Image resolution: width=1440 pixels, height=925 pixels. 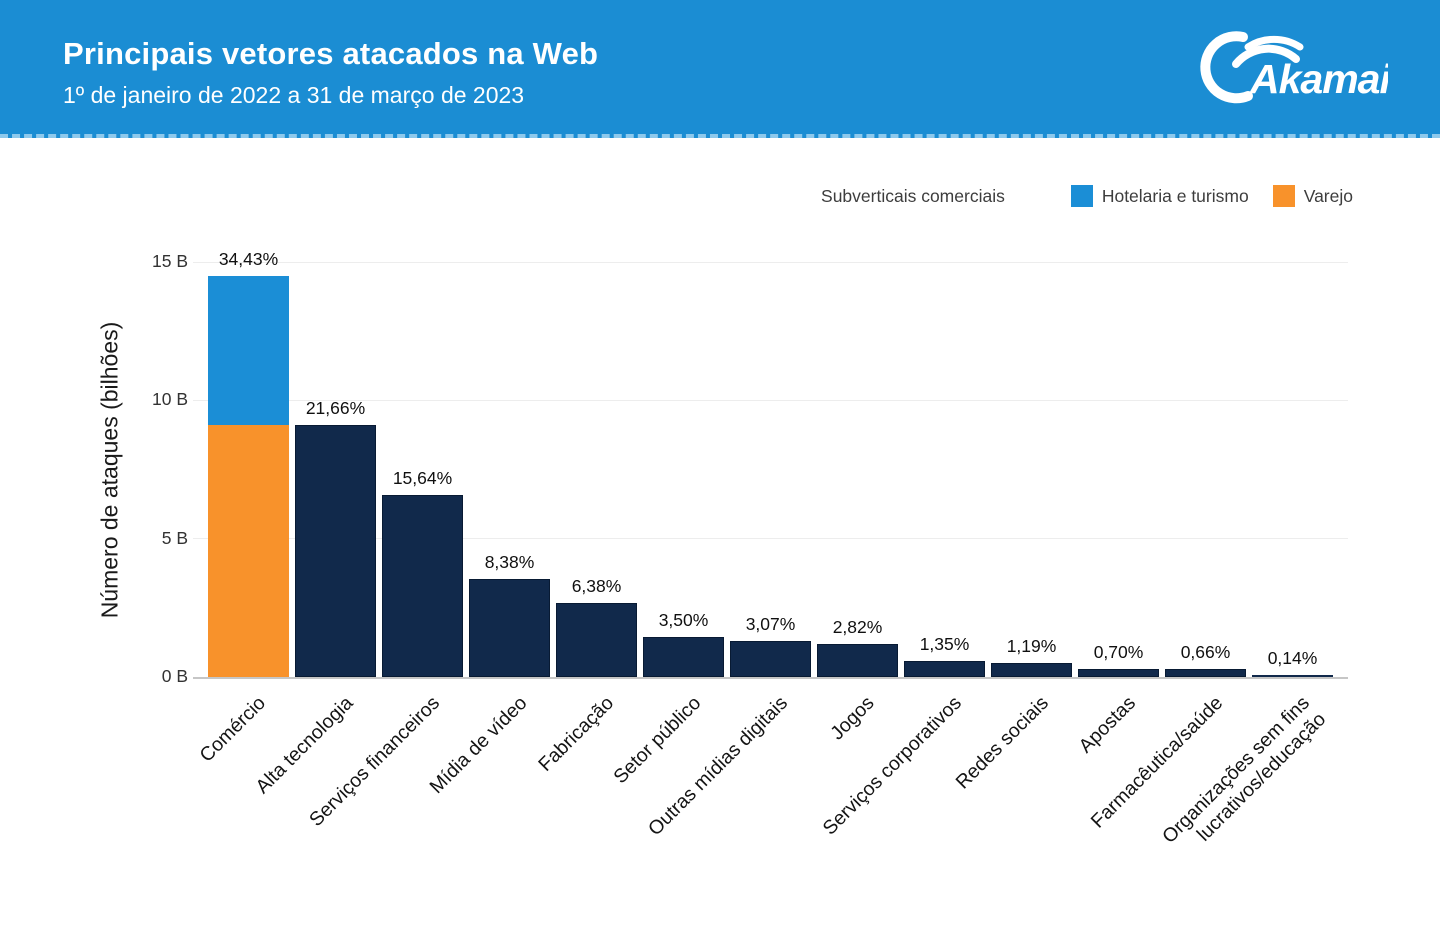 What do you see at coordinates (1002, 743) in the screenshot?
I see `x-axis-label-redes-sociais: Redes sociais` at bounding box center [1002, 743].